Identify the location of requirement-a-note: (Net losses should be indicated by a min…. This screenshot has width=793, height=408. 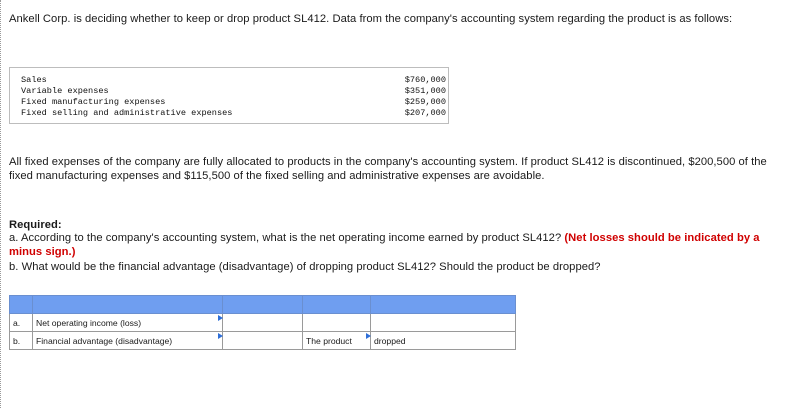
(384, 245).